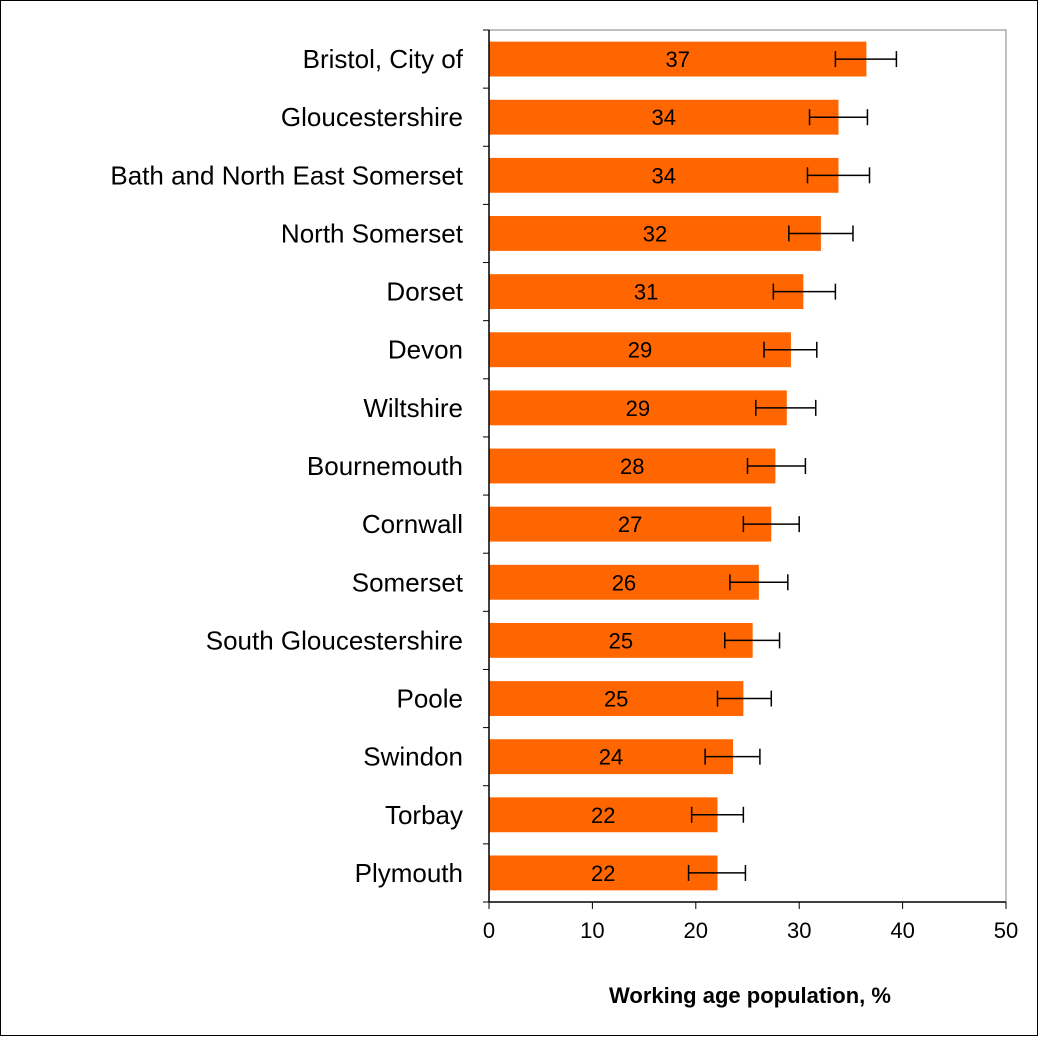  I want to click on category-label-8: Cornwall, so click(412, 524).